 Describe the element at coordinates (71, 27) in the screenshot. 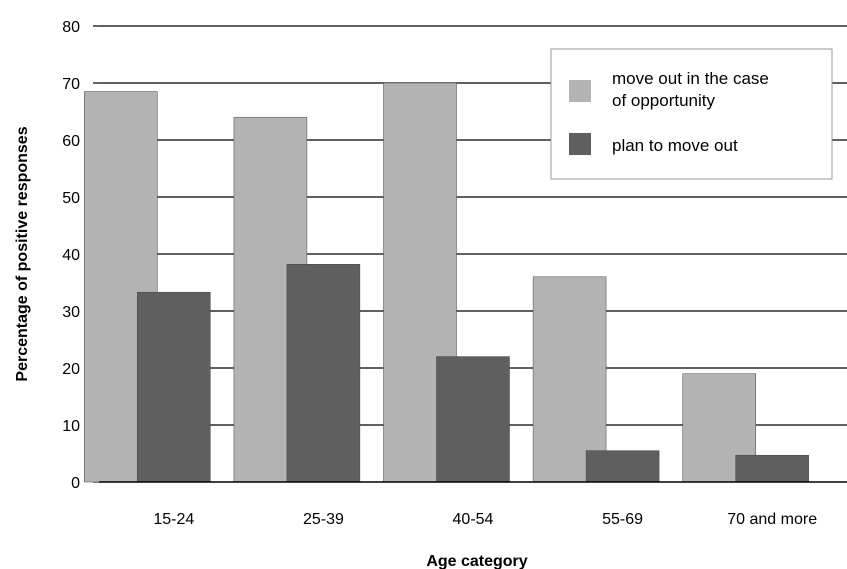

I see `y-tick-label: 80` at that location.